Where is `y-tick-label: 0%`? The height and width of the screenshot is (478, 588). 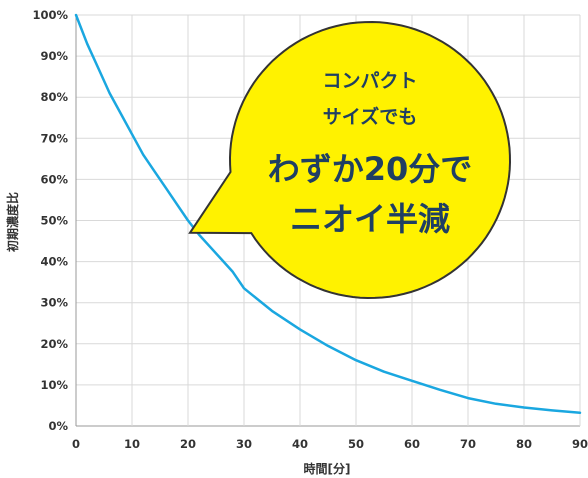 y-tick-label: 0% is located at coordinates (58, 426).